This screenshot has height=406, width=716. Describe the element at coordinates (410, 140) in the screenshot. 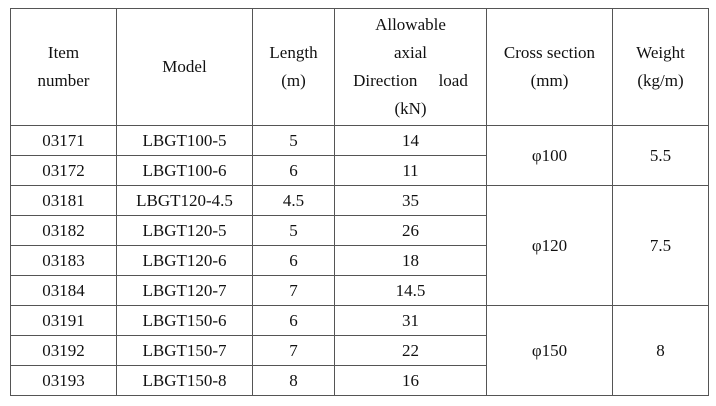

I see `cell-load: 14` at that location.